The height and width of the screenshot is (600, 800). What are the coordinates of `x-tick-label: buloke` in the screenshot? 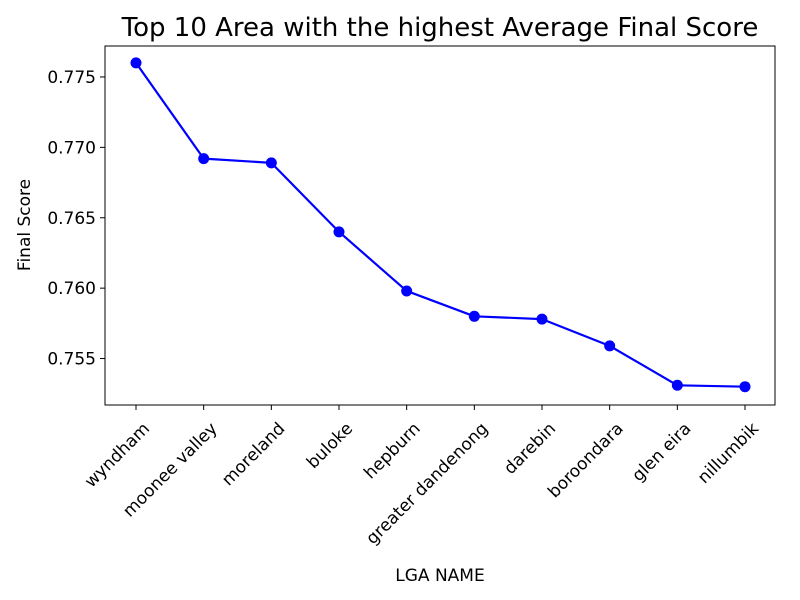 It's located at (330, 446).